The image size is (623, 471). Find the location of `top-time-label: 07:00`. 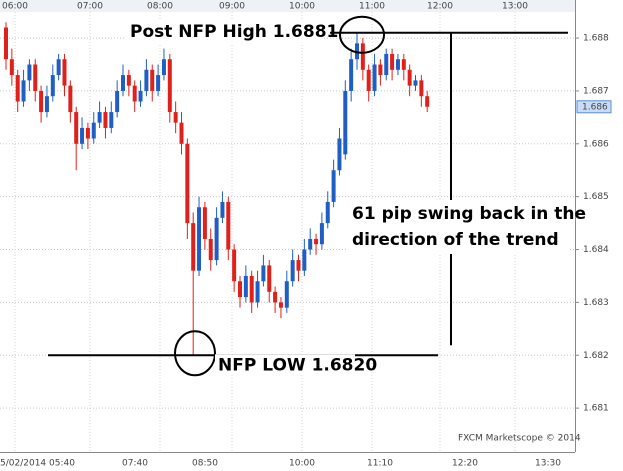

top-time-label: 07:00 is located at coordinates (90, 7).